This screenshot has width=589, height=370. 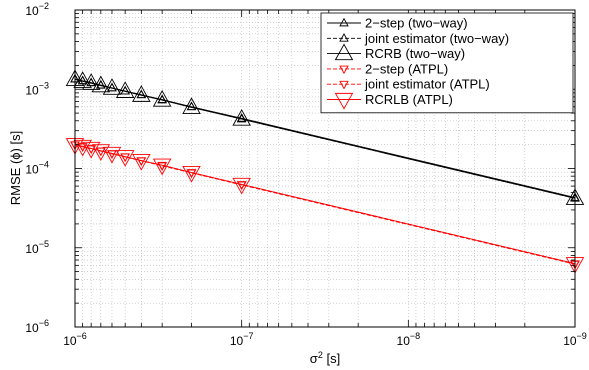 I want to click on legend-entry: RCRB (two−way), so click(x=396, y=52).